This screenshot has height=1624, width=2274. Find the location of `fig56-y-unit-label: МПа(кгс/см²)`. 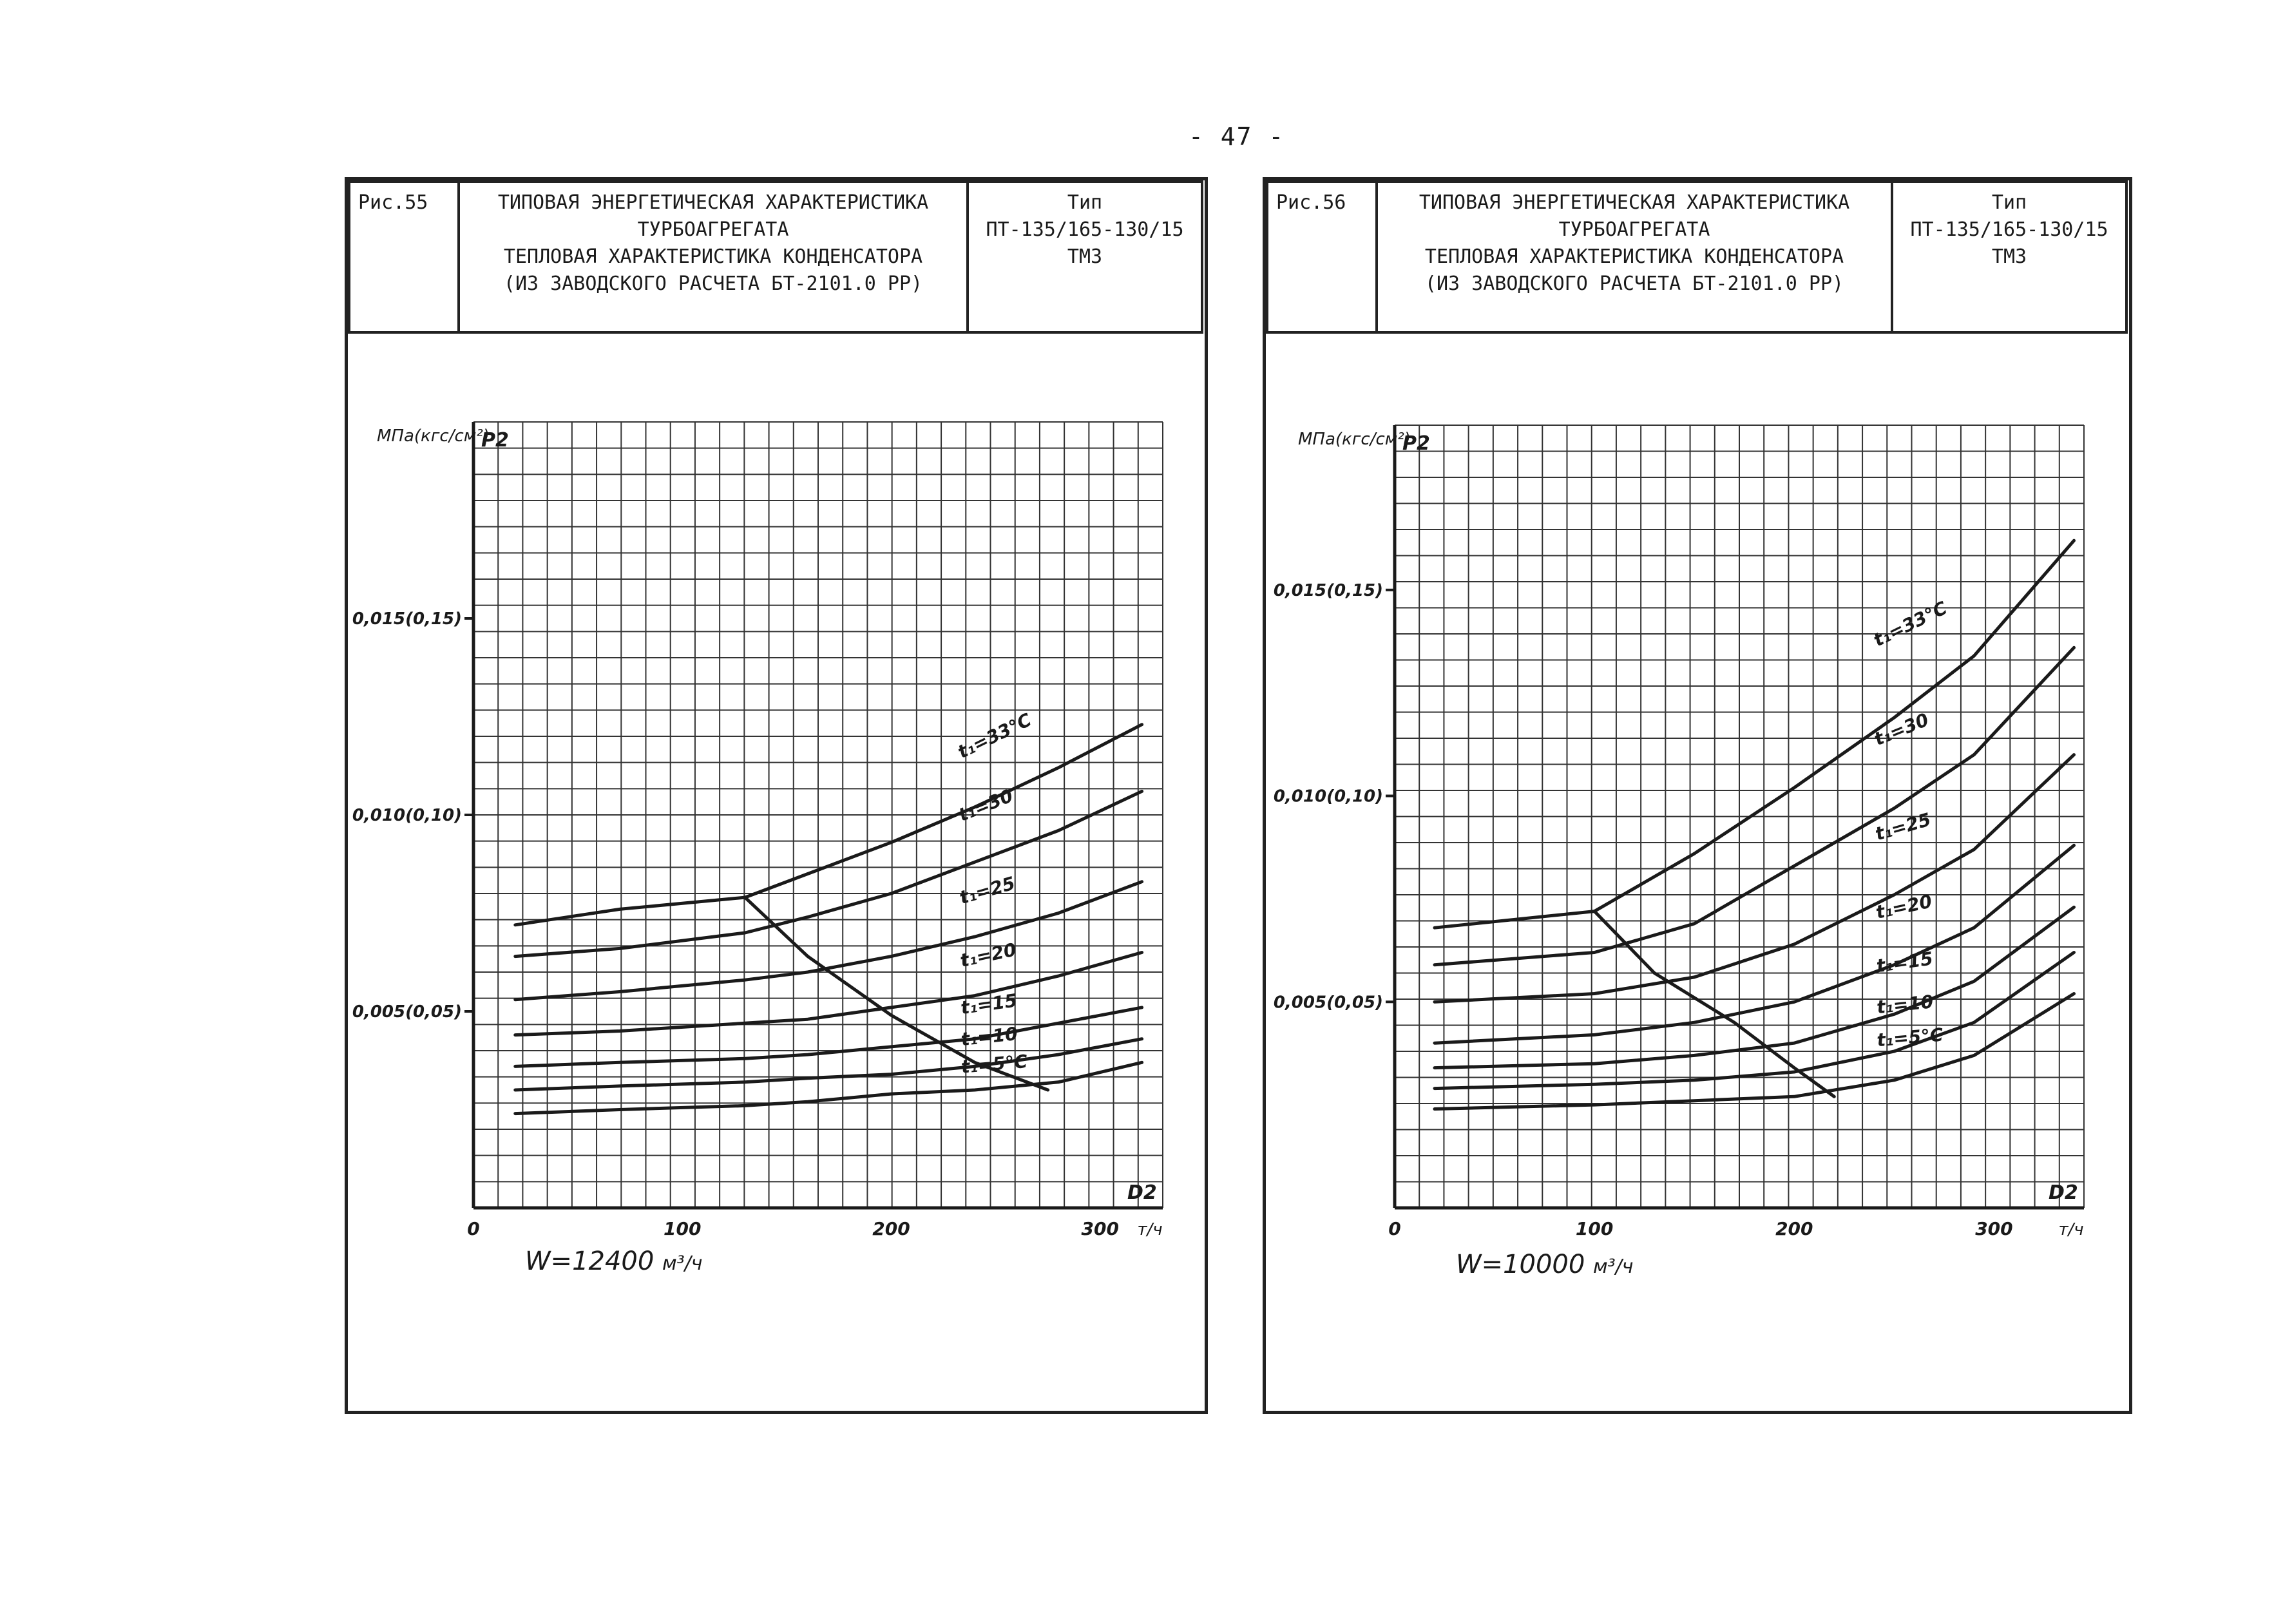

fig56-y-unit-label: МПа(кгс/см²) is located at coordinates (1354, 439).